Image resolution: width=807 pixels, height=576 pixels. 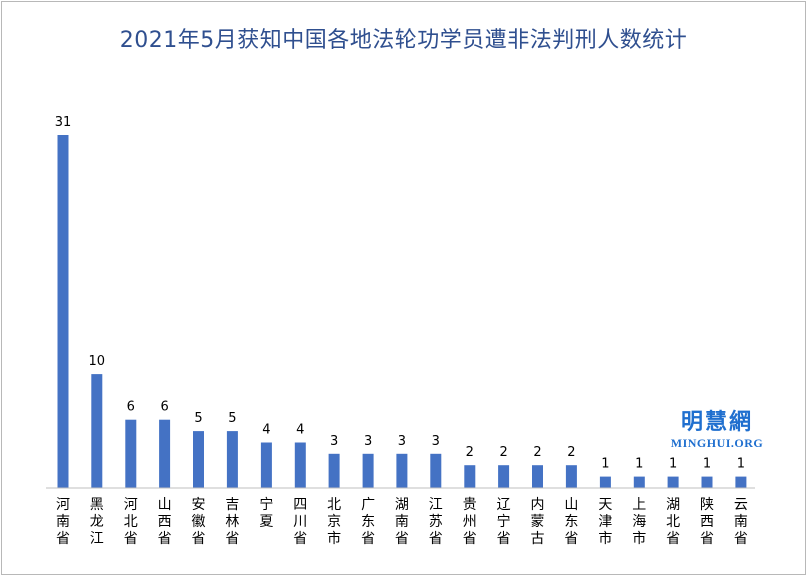 What do you see at coordinates (470, 522) in the screenshot?
I see `category-label-12: 贵州省` at bounding box center [470, 522].